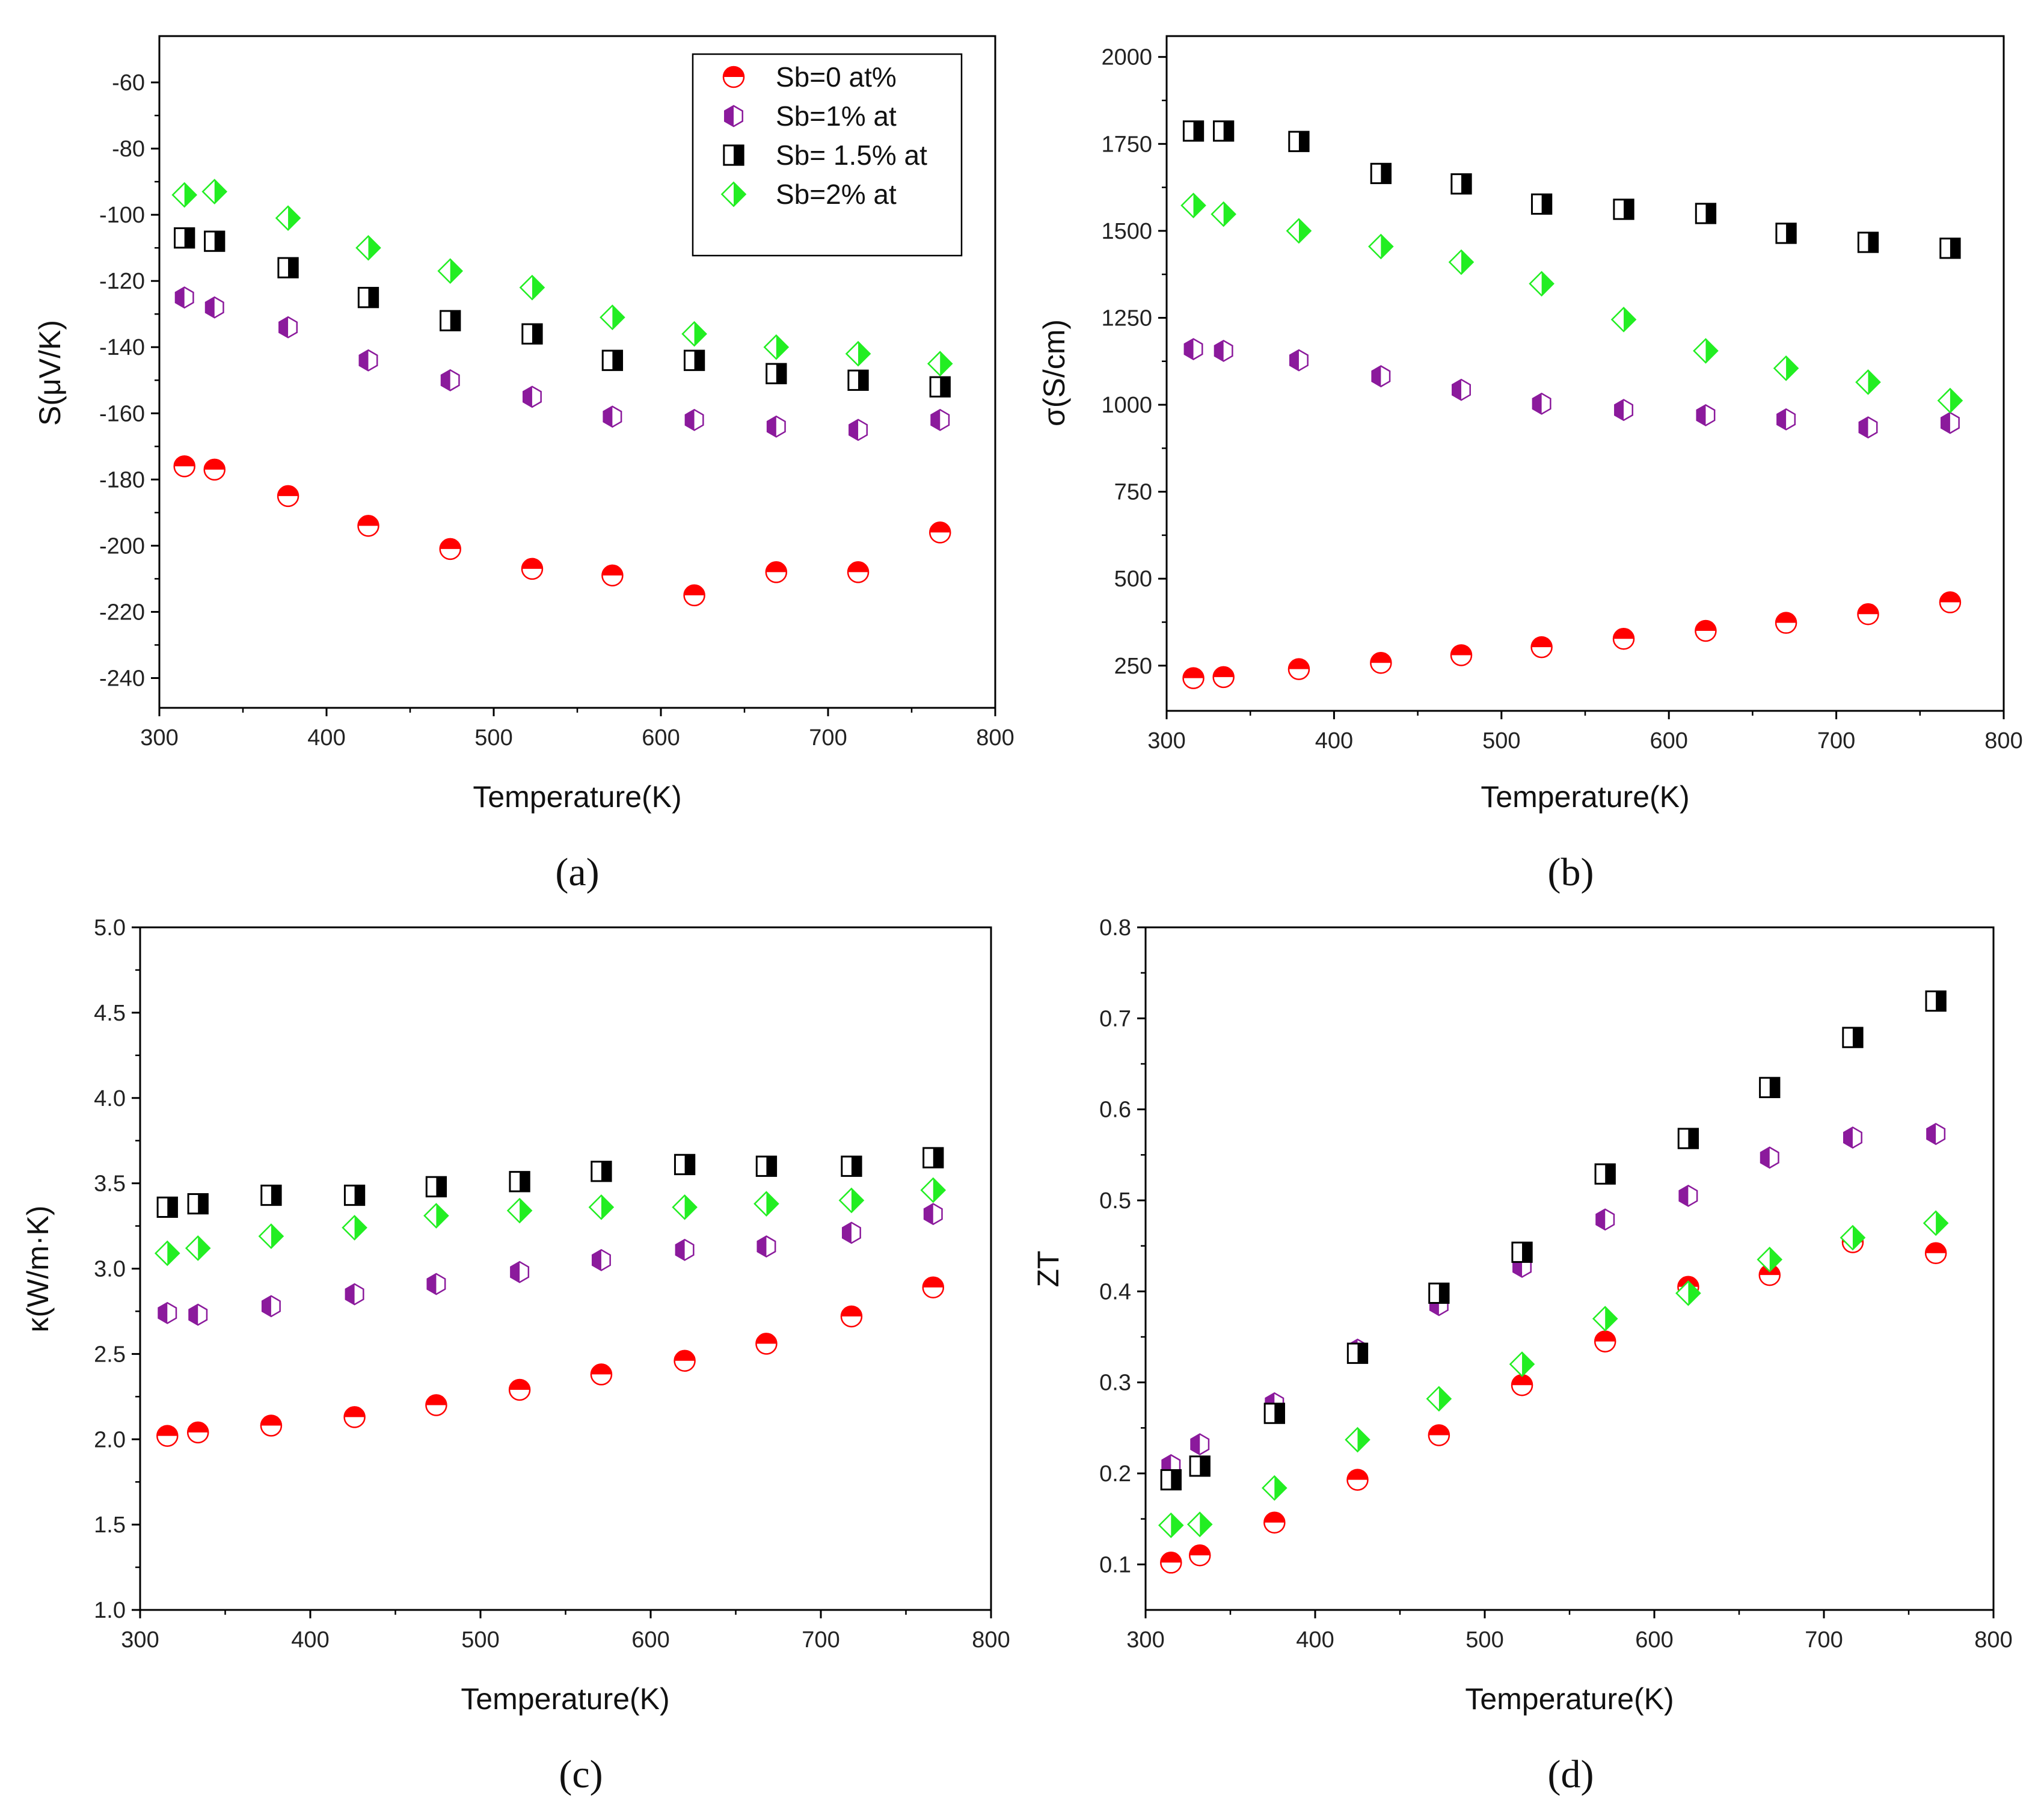 The image size is (2044, 1815). Describe the element at coordinates (1126, 144) in the screenshot. I see `y-tick-label: 1750` at that location.